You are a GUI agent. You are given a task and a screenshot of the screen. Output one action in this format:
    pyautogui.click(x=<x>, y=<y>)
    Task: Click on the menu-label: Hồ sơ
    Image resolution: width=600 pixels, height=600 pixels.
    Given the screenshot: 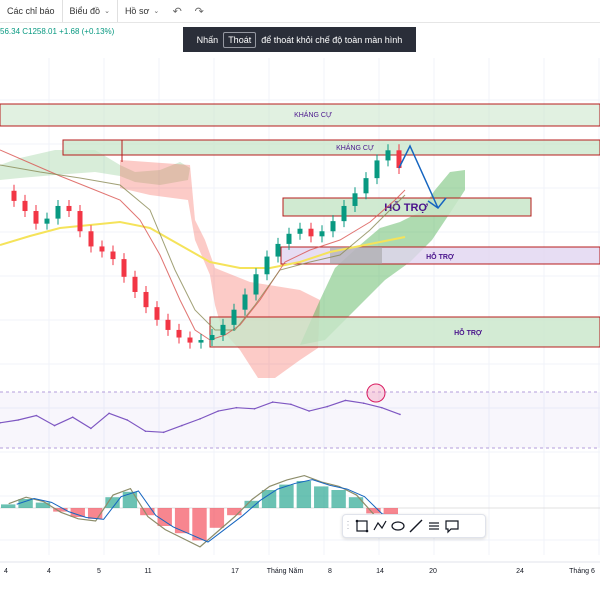 What is the action you would take?
    pyautogui.click(x=137, y=11)
    